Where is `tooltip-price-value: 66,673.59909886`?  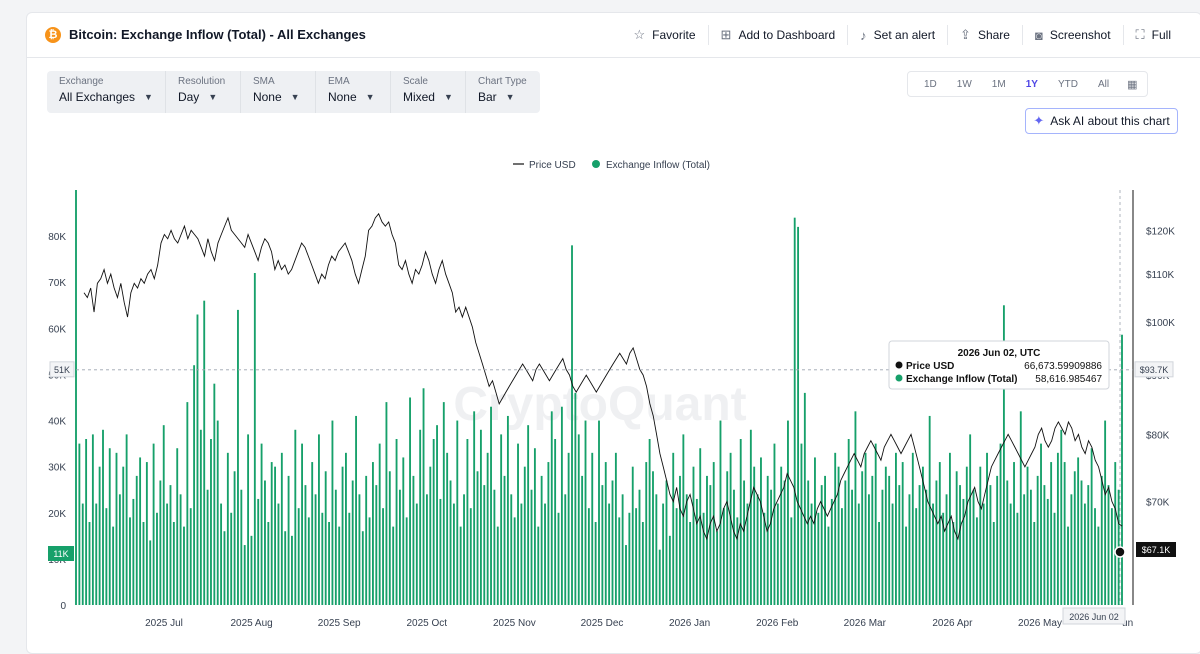 tooltip-price-value: 66,673.59909886 is located at coordinates (1063, 366).